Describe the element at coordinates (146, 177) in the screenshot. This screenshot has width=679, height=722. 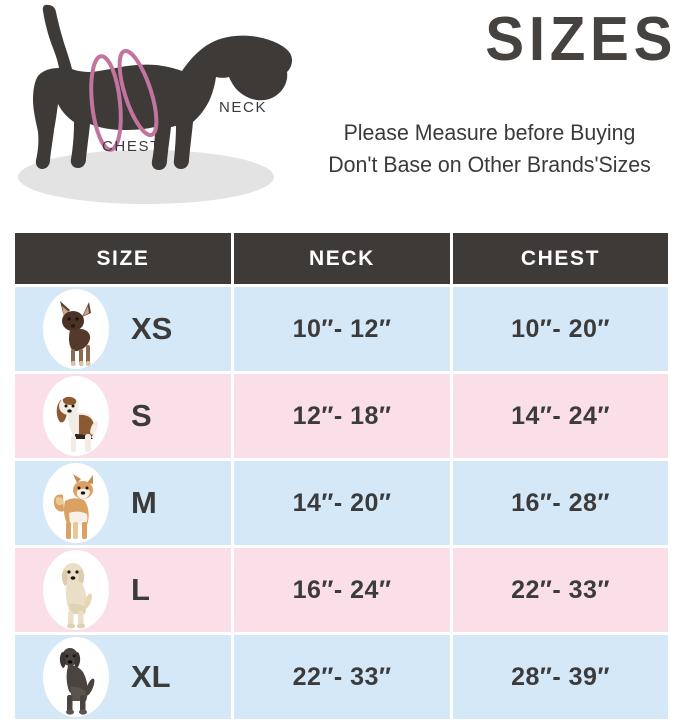
I see `ground-shadow` at that location.